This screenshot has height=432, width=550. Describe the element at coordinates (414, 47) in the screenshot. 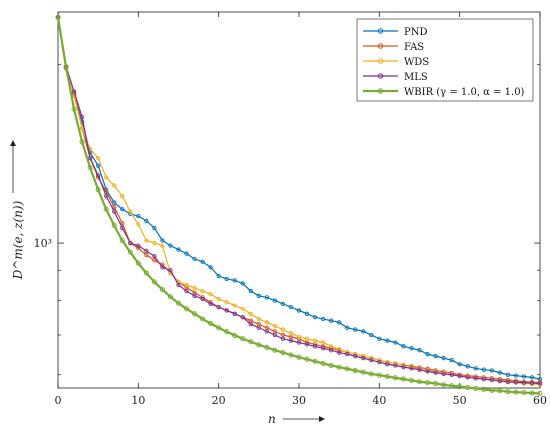

I see `legend-label: FAS` at that location.